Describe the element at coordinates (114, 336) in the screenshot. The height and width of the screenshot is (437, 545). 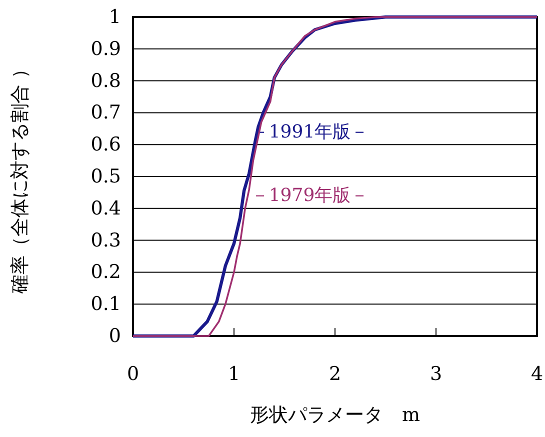
I see `y-tick-label: 0` at that location.